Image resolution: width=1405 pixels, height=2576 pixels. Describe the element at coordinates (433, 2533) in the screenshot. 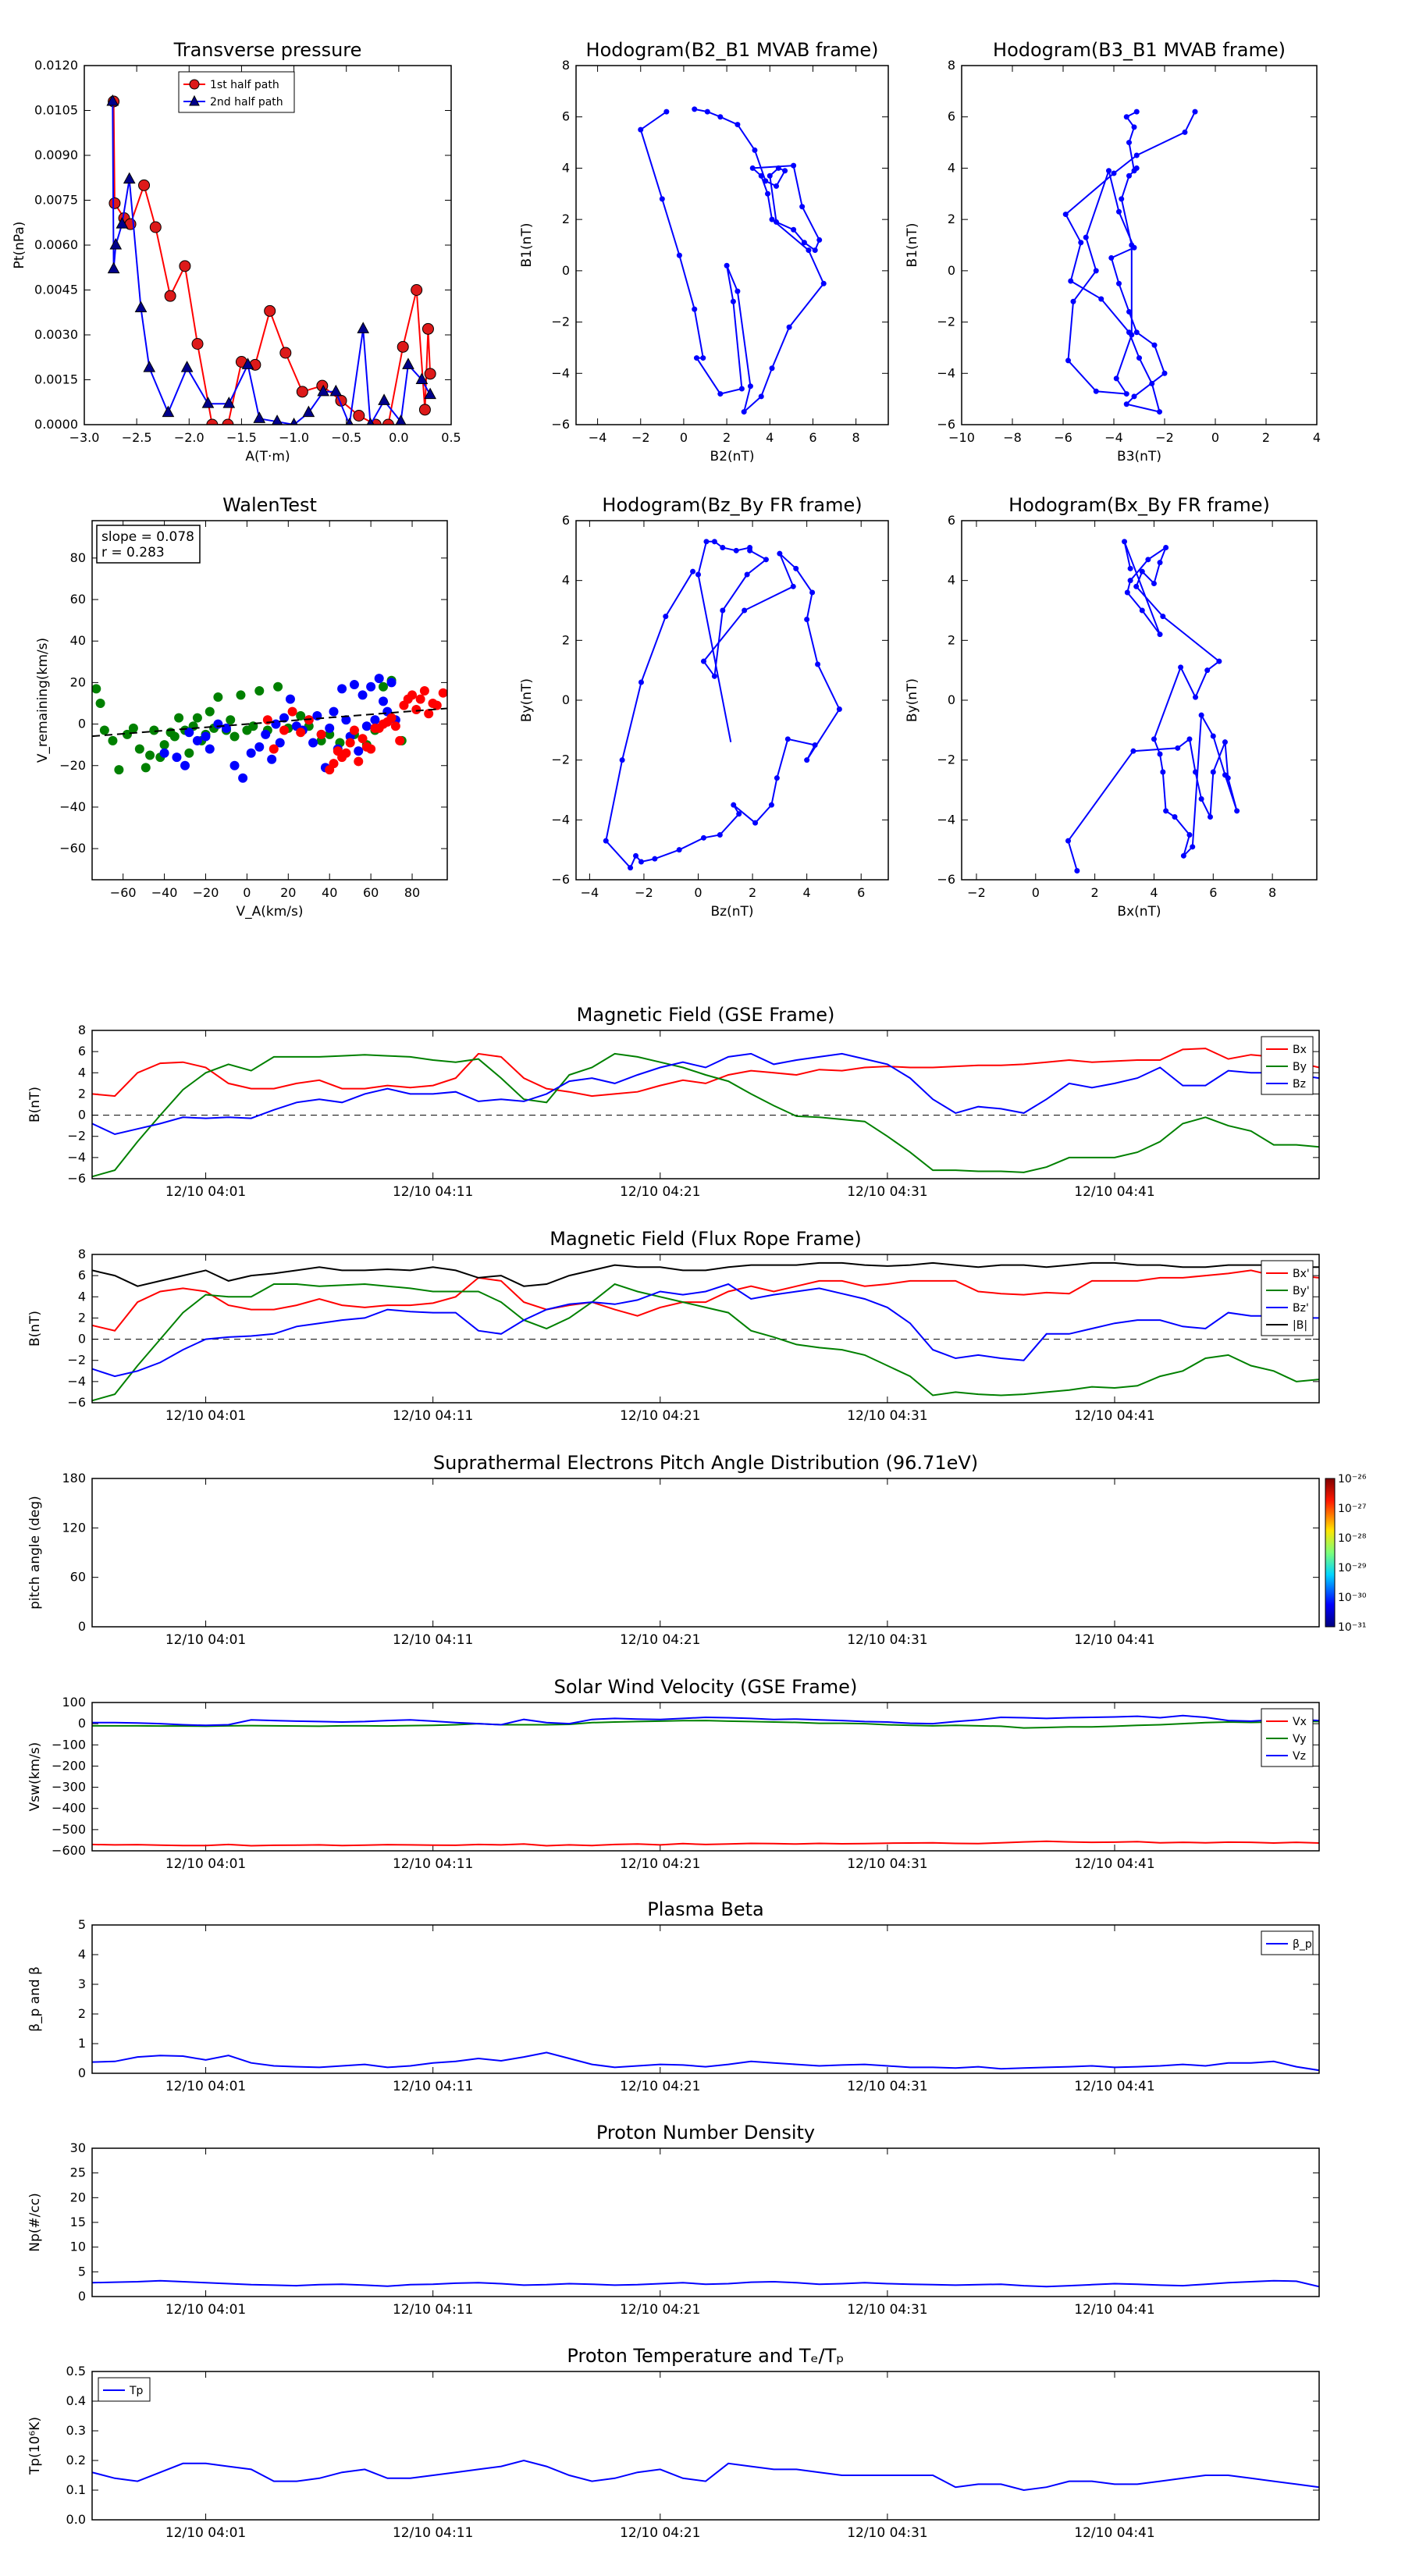

I see `x-tick-label: 12/10 04:11` at that location.